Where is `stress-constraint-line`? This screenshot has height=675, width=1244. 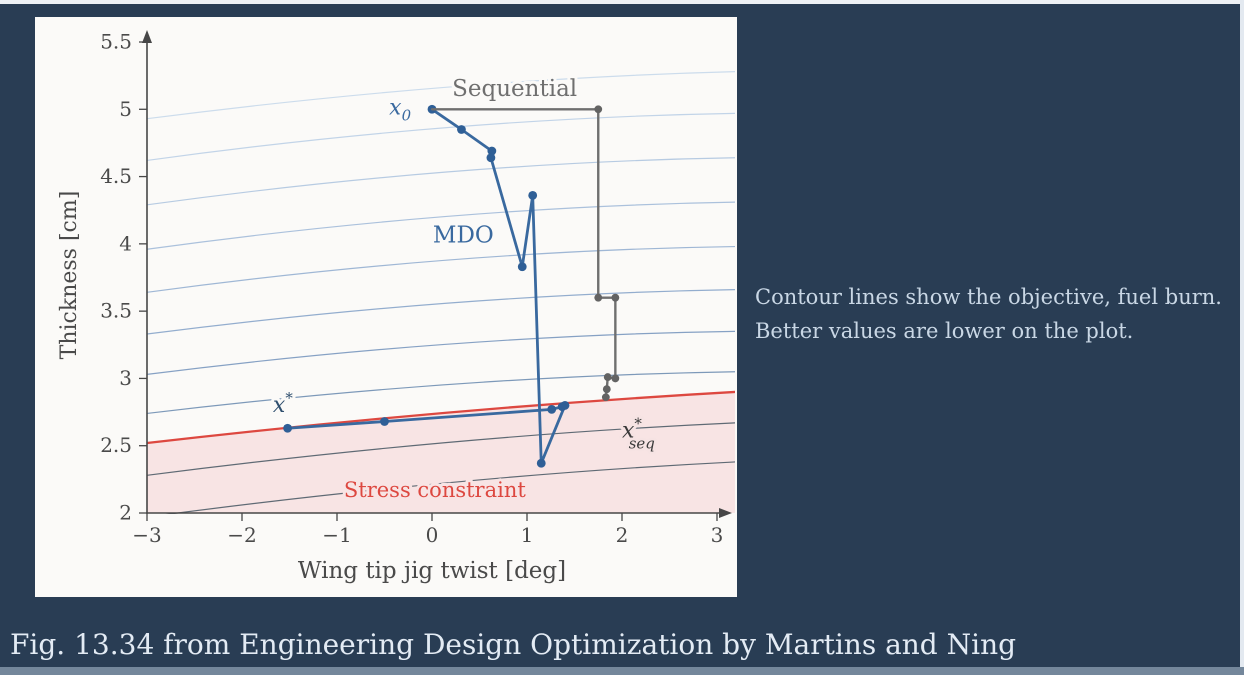 stress-constraint-line is located at coordinates (440, 417).